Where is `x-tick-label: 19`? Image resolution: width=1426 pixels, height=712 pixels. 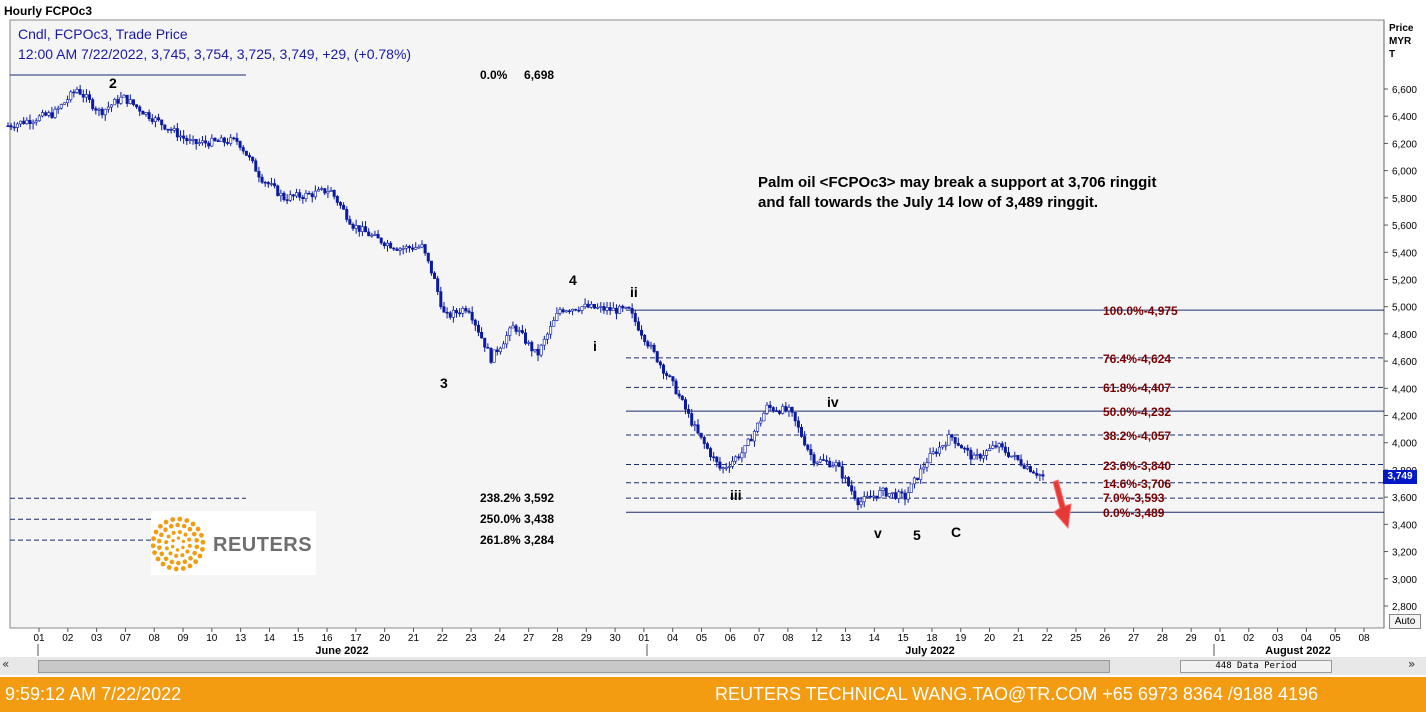
x-tick-label: 19 is located at coordinates (961, 638).